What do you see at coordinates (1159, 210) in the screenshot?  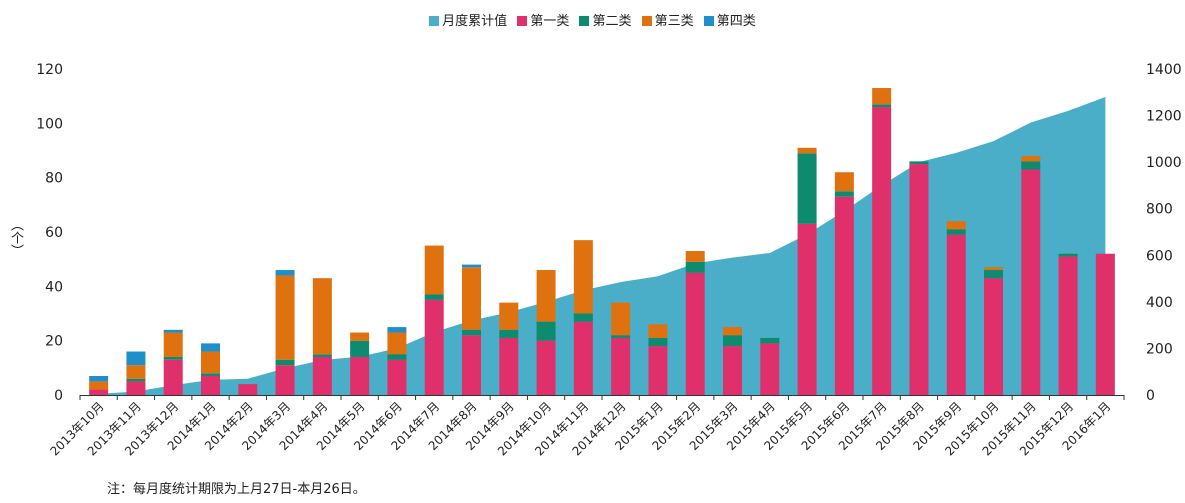 I see `y-right-tick-label: 800` at bounding box center [1159, 210].